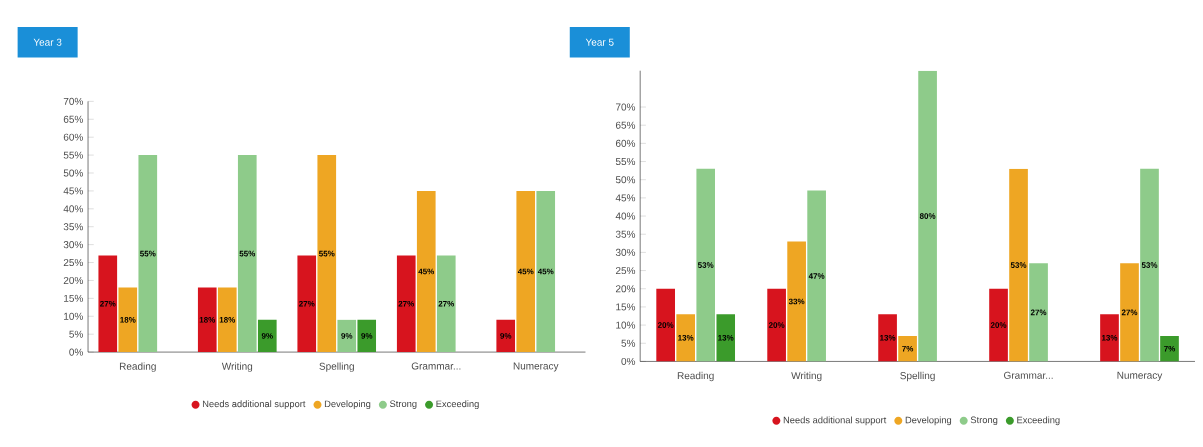  I want to click on chart-title: Year 5, so click(599, 42).